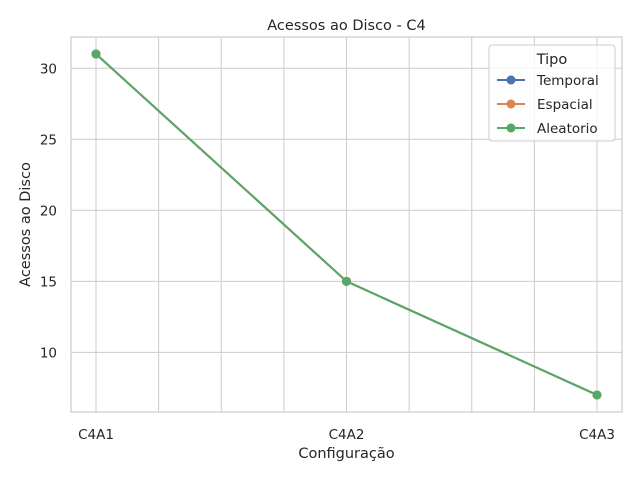 This screenshot has width=640, height=480. I want to click on chart-title: Acessos ao Disco - C4, so click(346, 26).